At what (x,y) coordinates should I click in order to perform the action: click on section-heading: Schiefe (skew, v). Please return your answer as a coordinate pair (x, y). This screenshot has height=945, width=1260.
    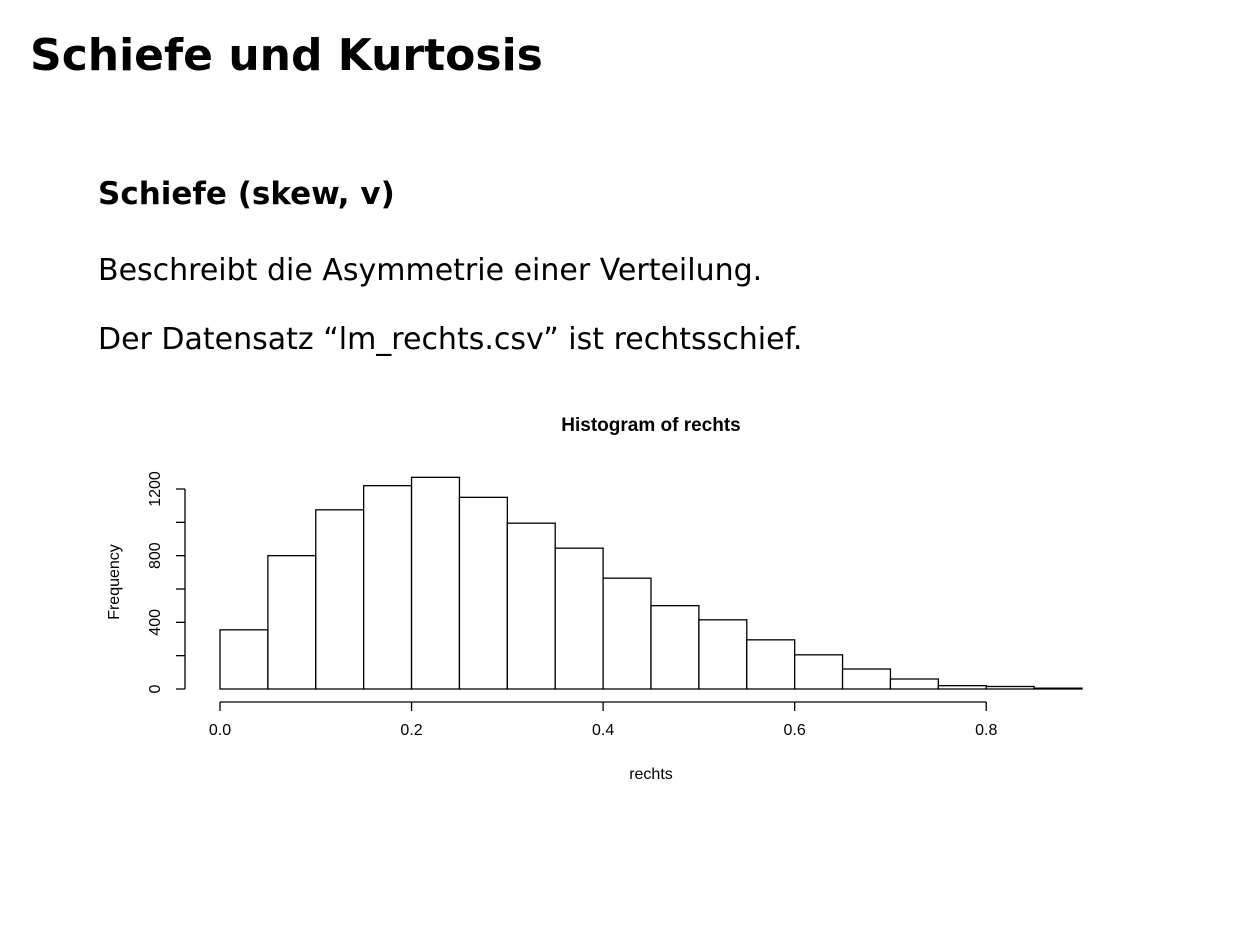
    Looking at the image, I should click on (246, 194).